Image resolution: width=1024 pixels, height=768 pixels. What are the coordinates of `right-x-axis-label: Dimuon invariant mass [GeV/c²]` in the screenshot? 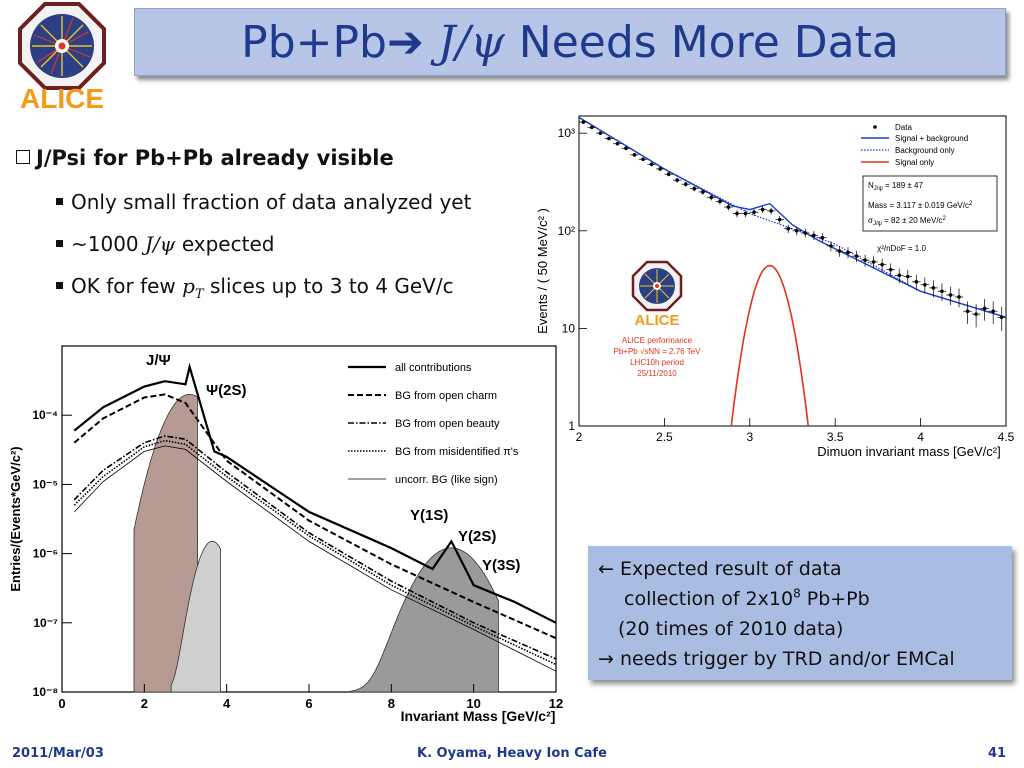 It's located at (909, 451).